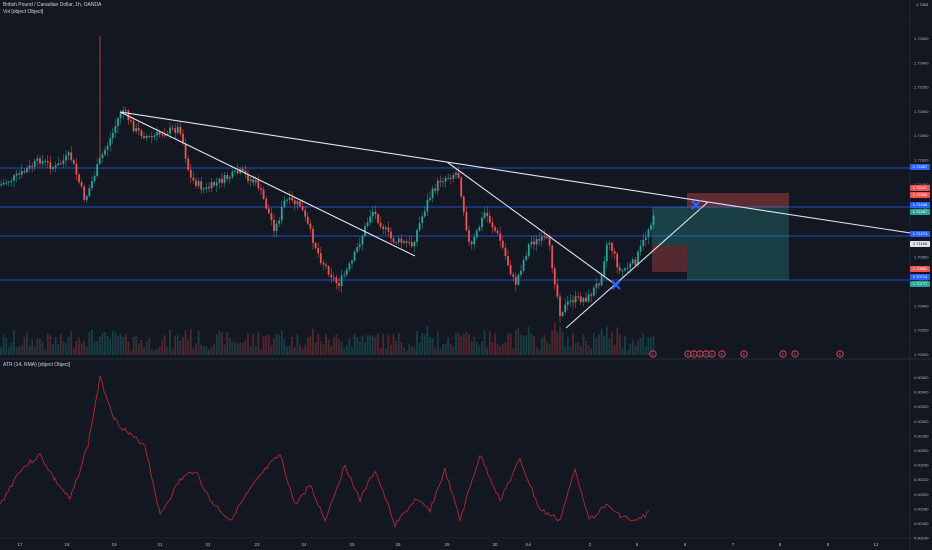  What do you see at coordinates (922, 4) in the screenshot?
I see `price-axis-top-label: 1.7302` at bounding box center [922, 4].